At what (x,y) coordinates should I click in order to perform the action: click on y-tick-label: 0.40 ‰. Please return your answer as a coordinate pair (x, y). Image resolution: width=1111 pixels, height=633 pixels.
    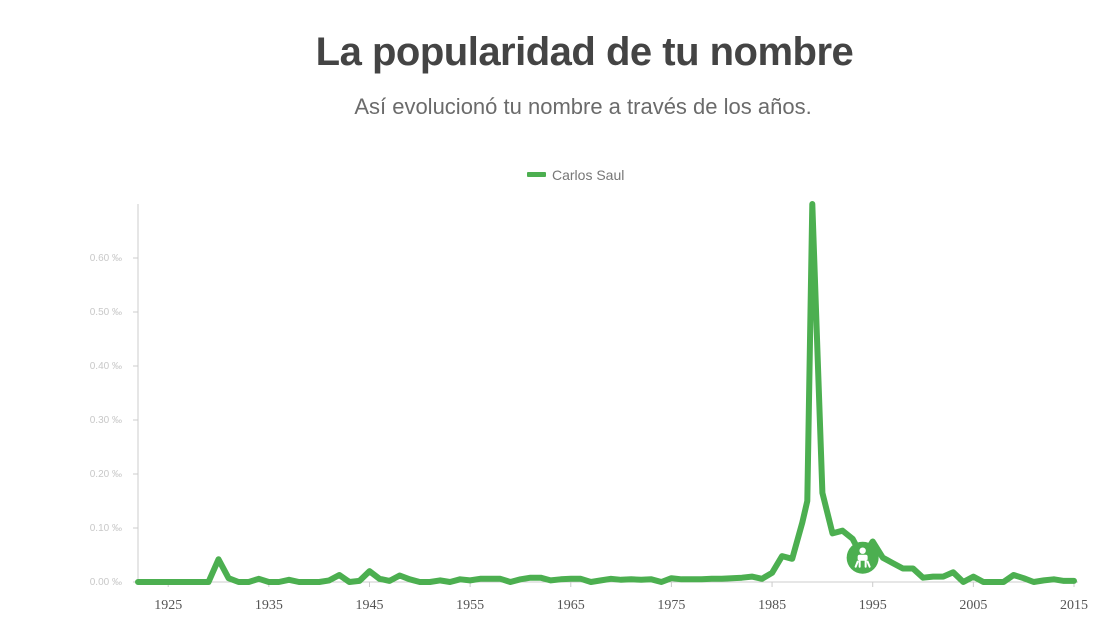
    Looking at the image, I should click on (106, 366).